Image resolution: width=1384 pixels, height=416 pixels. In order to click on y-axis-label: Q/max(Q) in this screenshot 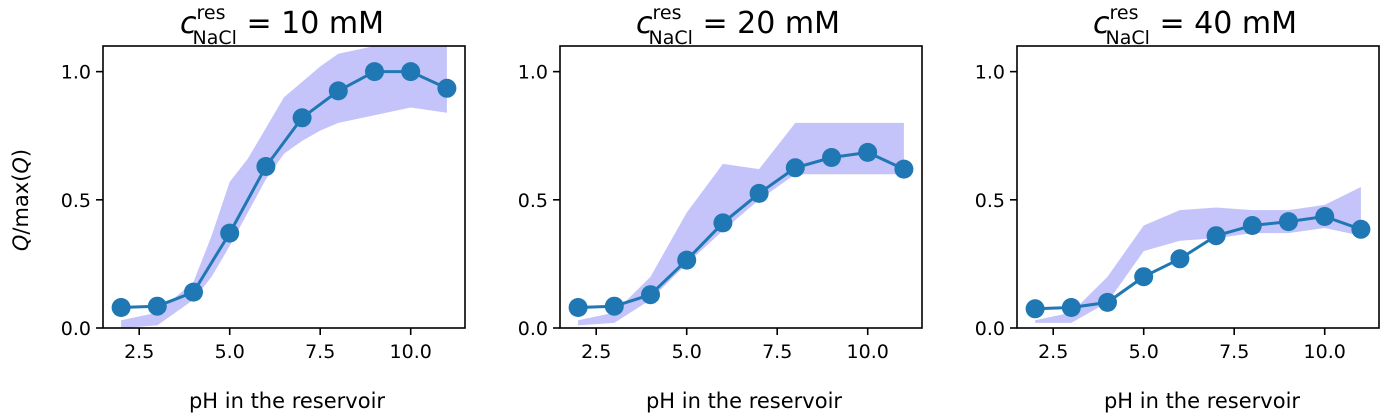, I will do `click(21, 200)`.